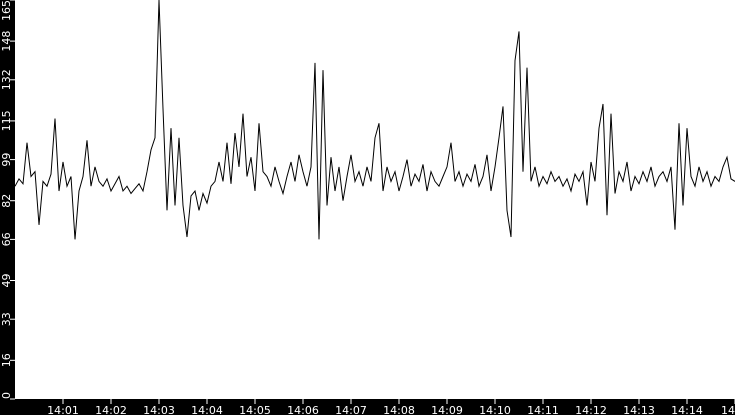 This screenshot has width=735, height=415. I want to click on x-tick-label: 14:09, so click(447, 409).